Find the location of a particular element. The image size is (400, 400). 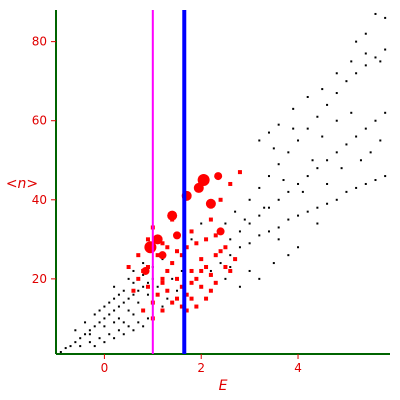

y-tick-label: 20 is located at coordinates (39, 279).